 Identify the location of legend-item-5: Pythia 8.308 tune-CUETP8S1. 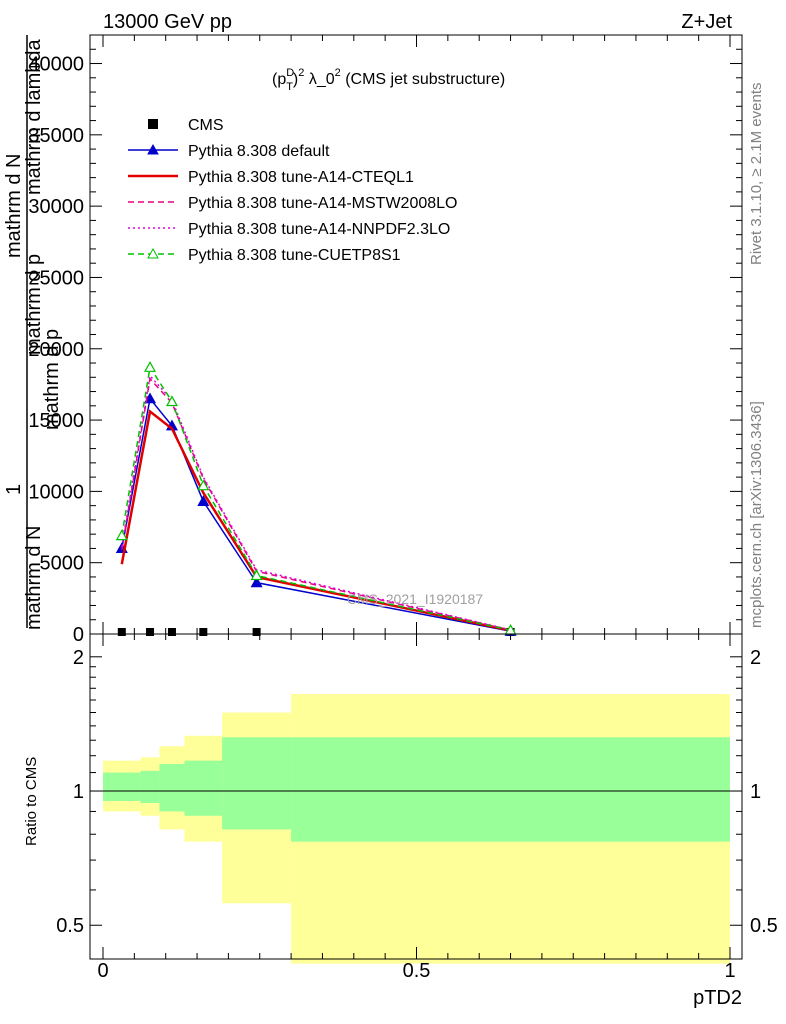
(264, 255).